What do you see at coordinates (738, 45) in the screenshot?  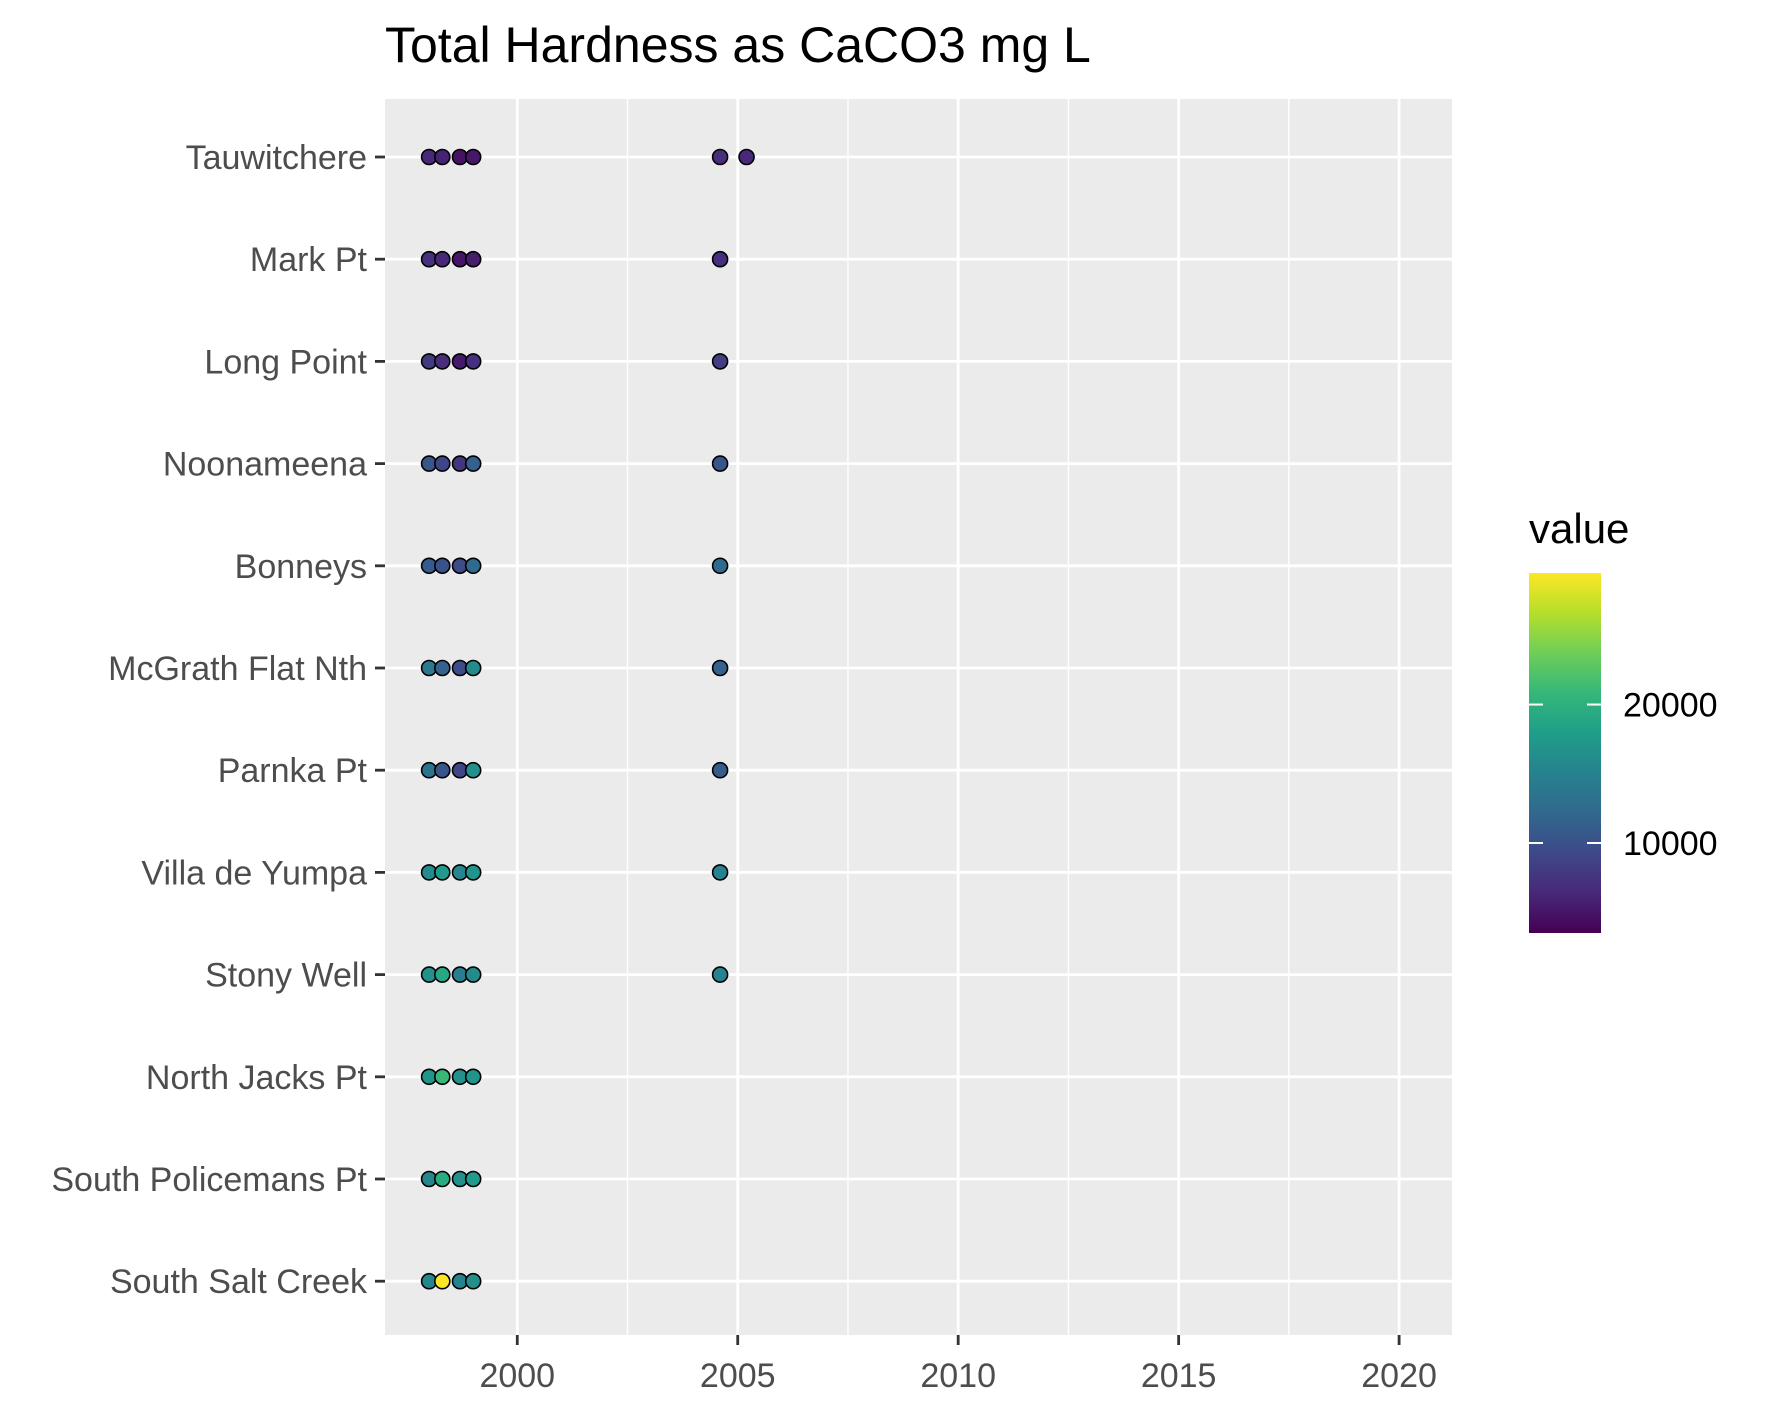 I see `chart-title: Total Hardness as CaCO3 mg L` at bounding box center [738, 45].